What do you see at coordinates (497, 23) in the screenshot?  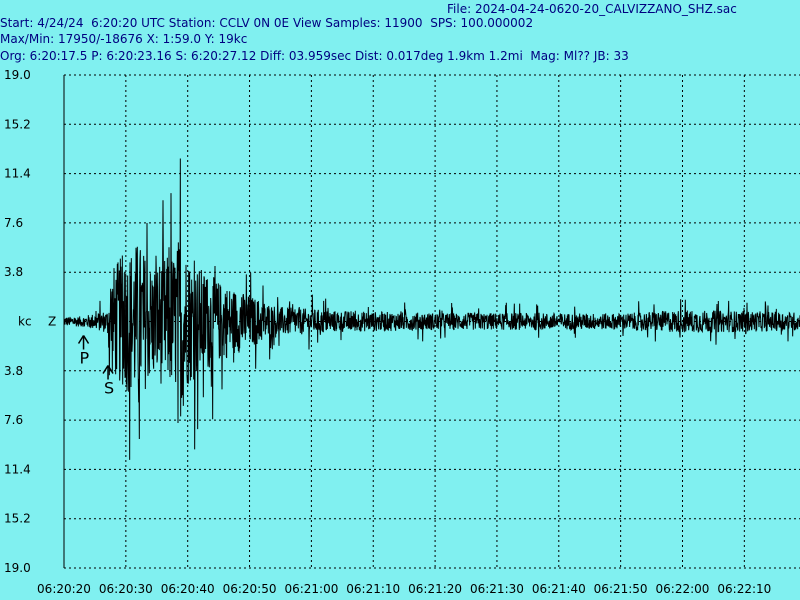 I see `sps-value: 100.000002` at bounding box center [497, 23].